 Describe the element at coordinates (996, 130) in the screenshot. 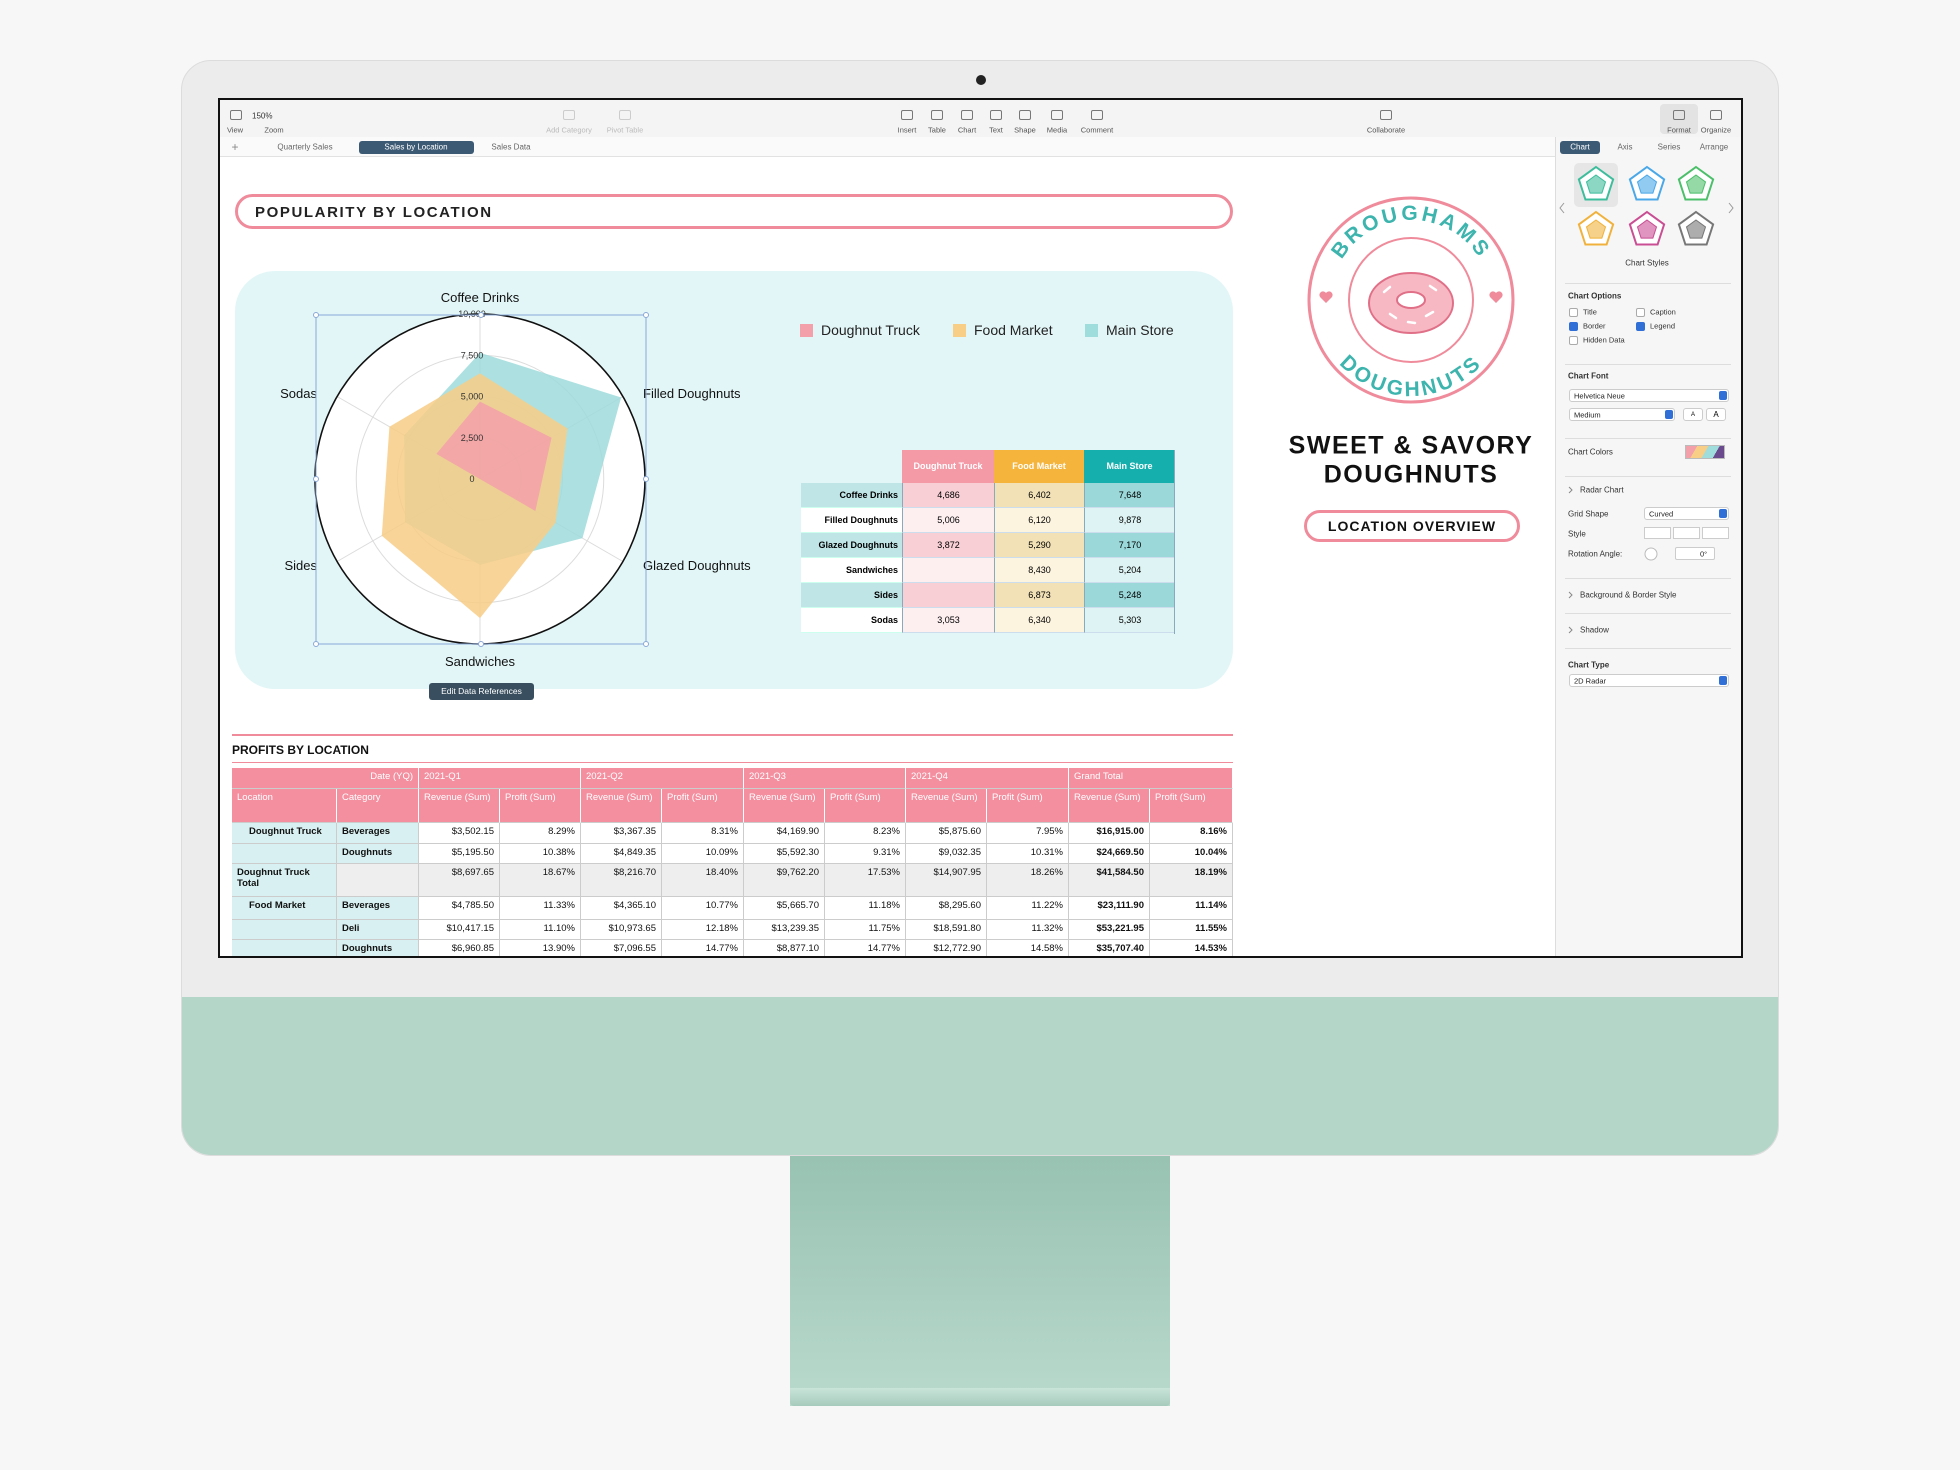

I see `toolbar-label: Text` at that location.